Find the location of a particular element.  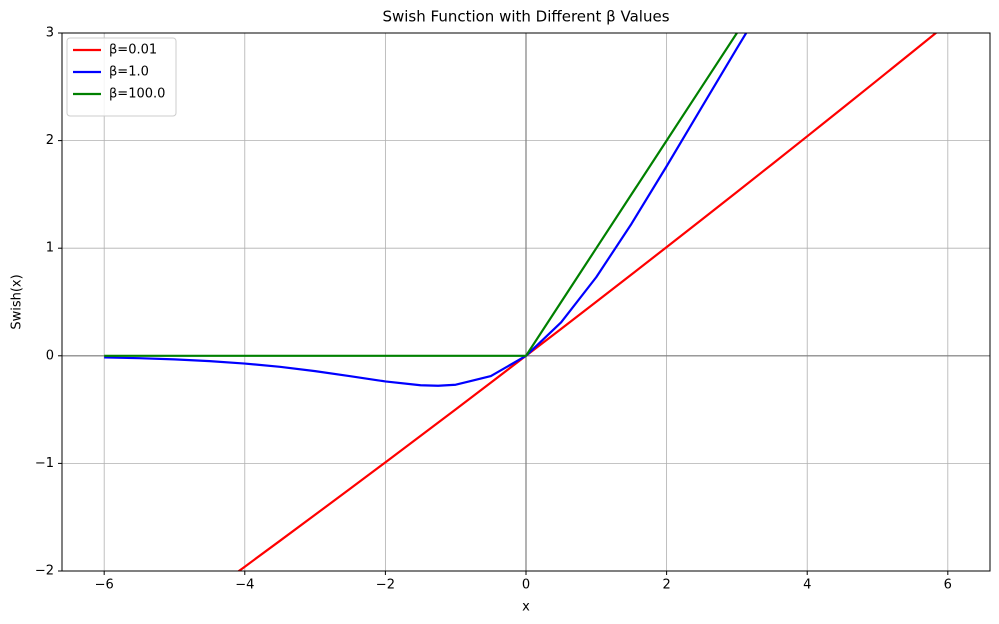

y-tick-label: 0 is located at coordinates (50, 355).